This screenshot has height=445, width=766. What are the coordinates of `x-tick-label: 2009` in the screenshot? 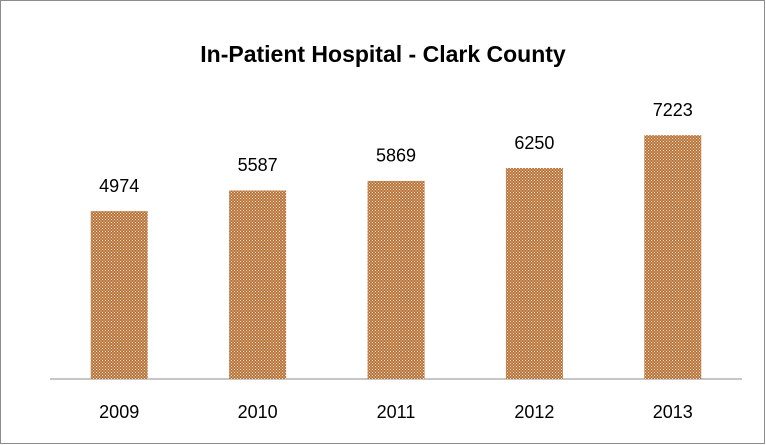 It's located at (119, 412).